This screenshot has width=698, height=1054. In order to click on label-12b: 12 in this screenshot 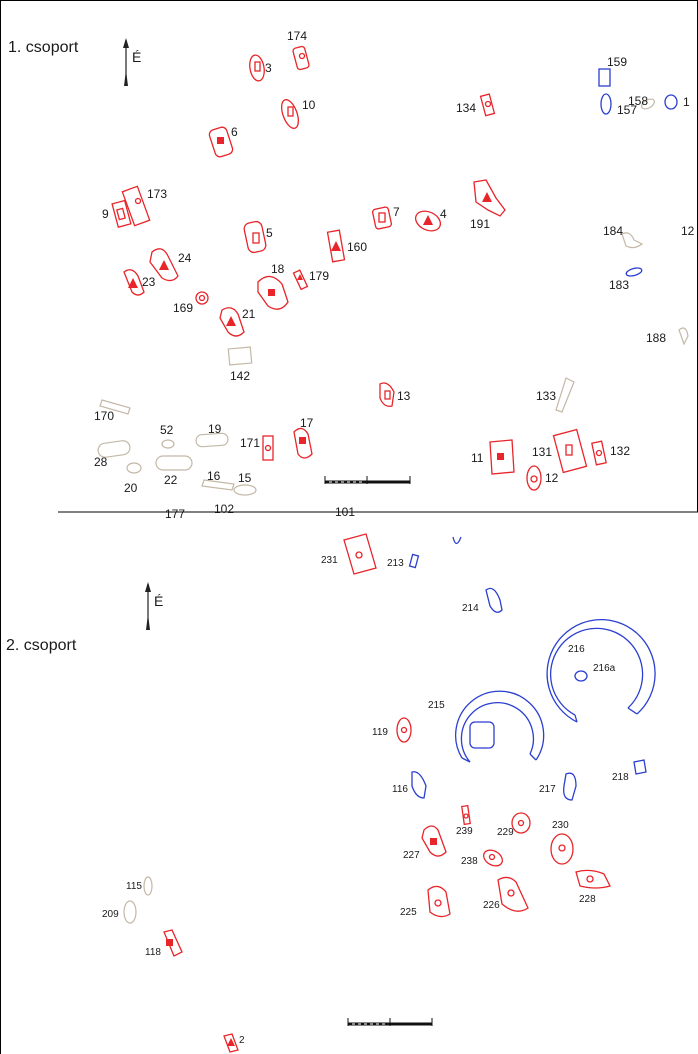, I will do `click(552, 478)`.